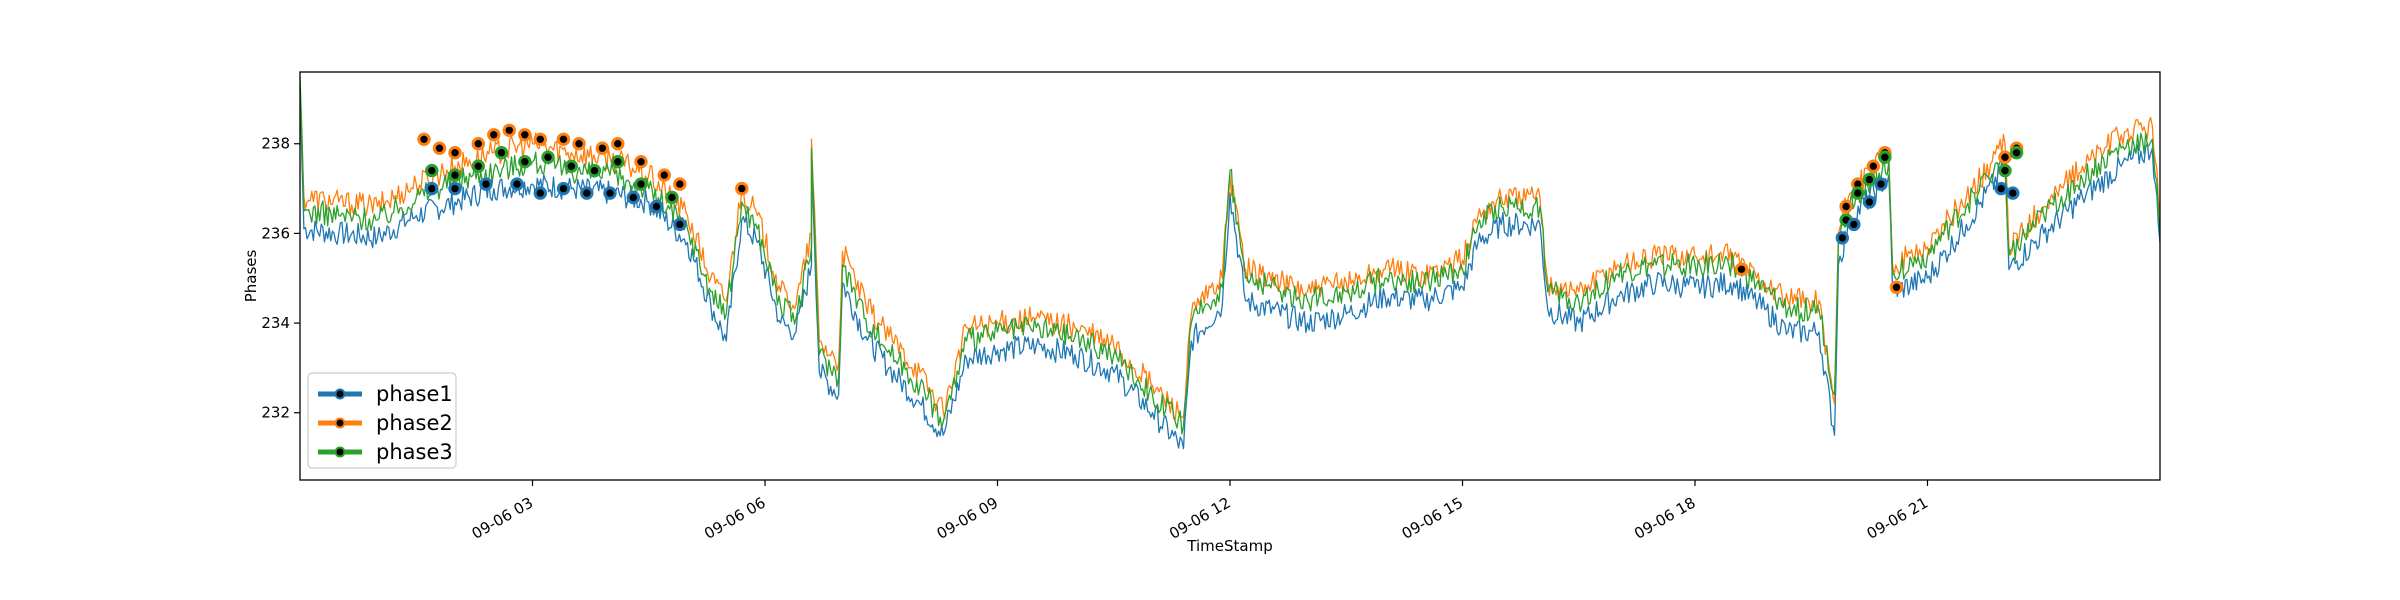  I want to click on legend: phase1 phase2 phase3, so click(382, 420).